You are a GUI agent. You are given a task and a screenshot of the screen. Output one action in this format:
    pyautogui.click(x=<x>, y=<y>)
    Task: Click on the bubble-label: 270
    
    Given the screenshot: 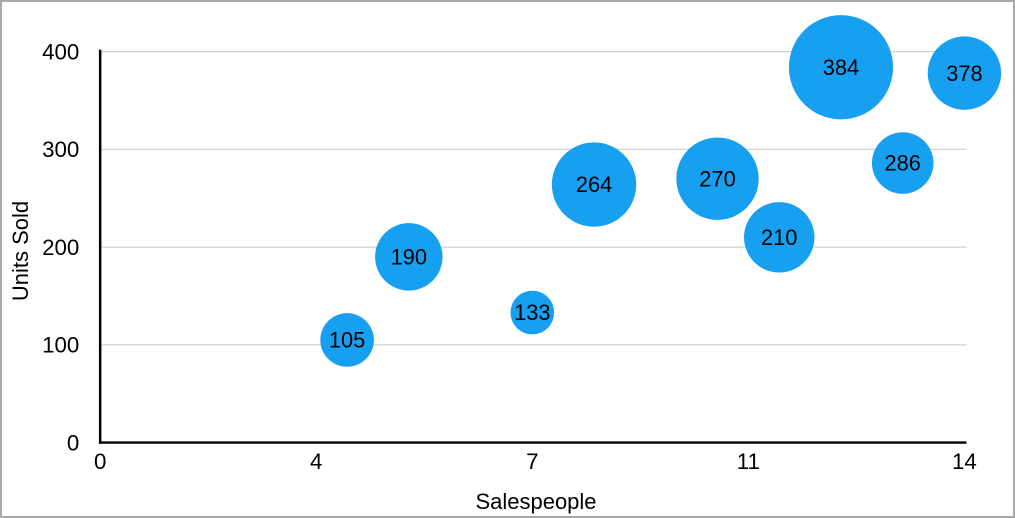 What is the action you would take?
    pyautogui.click(x=717, y=178)
    